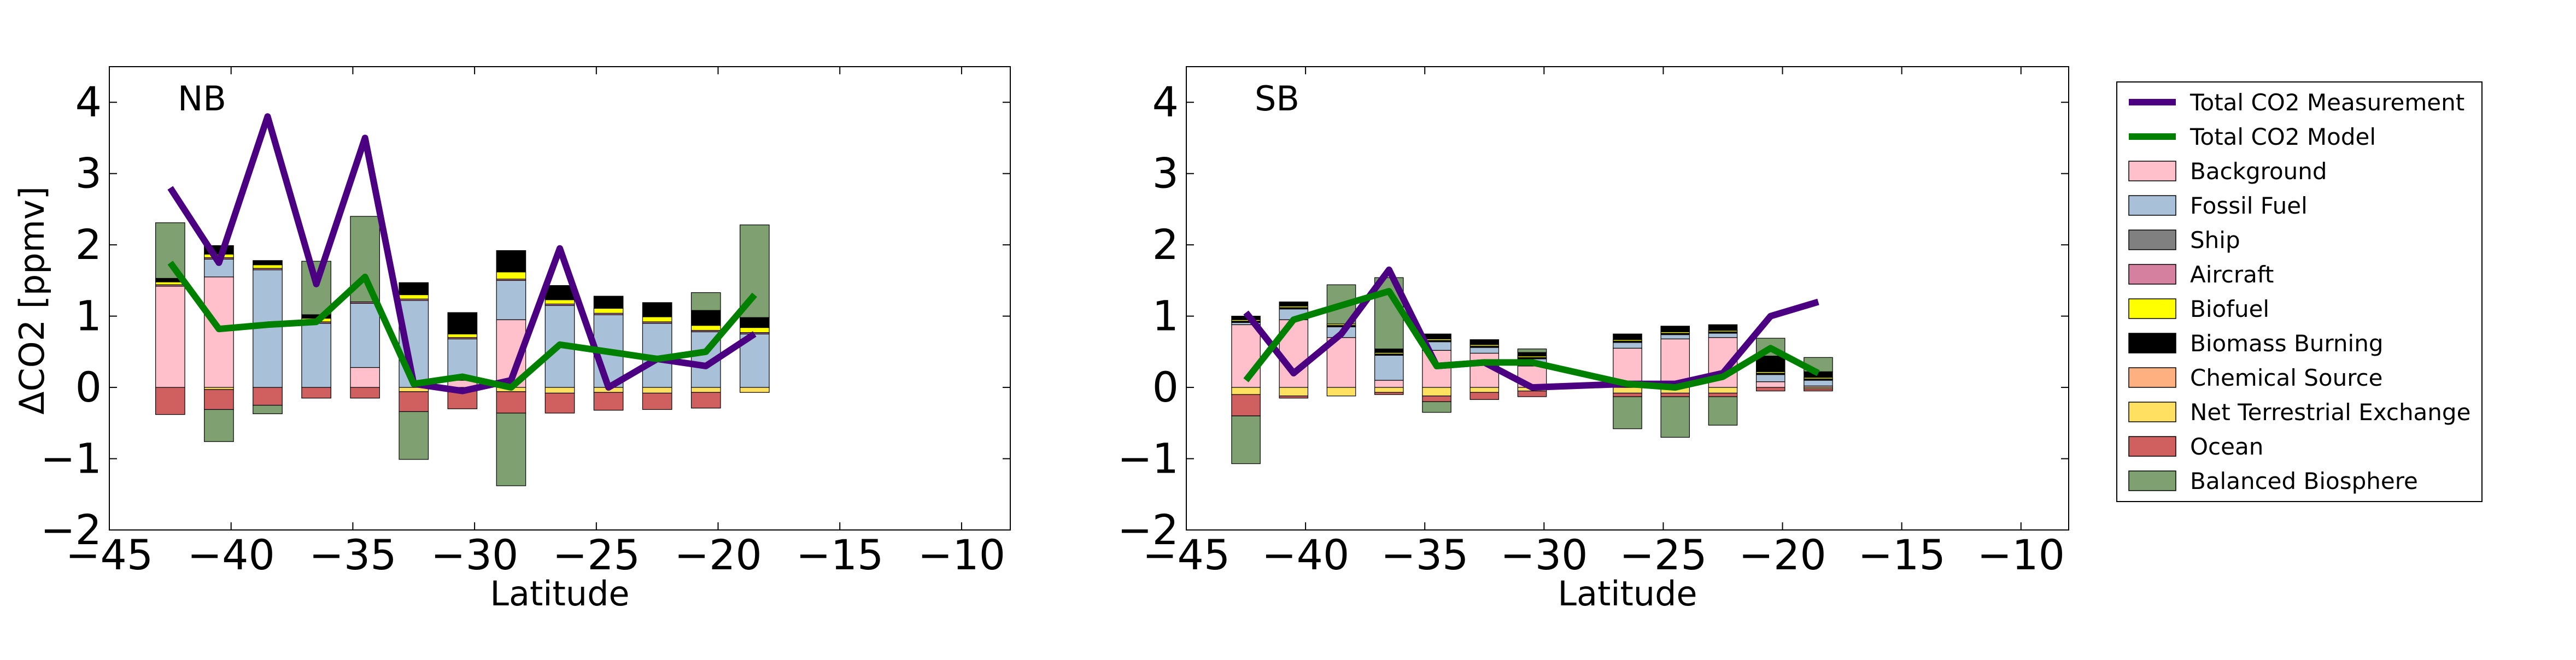 This screenshot has width=2576, height=660. Describe the element at coordinates (2327, 102) in the screenshot. I see `legend-label-measurement: Total CO2 Measurement` at that location.